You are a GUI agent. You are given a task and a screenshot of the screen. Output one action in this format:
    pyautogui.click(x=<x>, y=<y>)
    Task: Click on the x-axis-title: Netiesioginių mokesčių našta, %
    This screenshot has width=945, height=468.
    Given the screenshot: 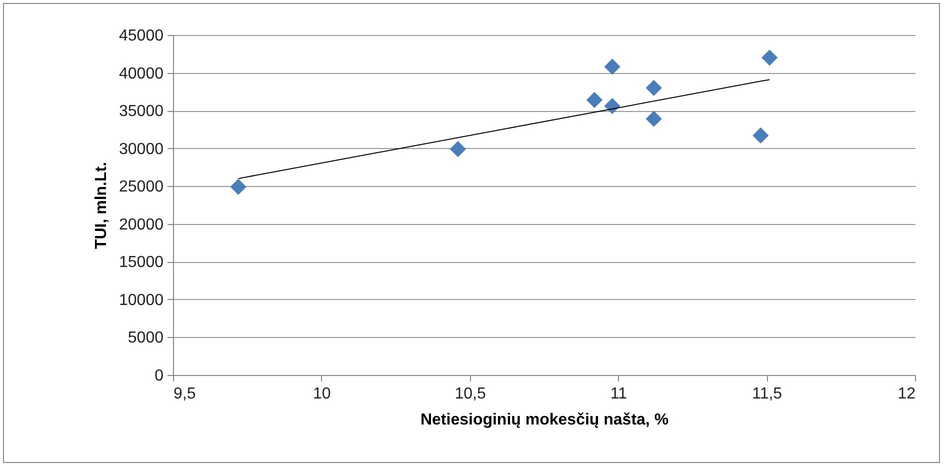 What is the action you would take?
    pyautogui.click(x=544, y=420)
    